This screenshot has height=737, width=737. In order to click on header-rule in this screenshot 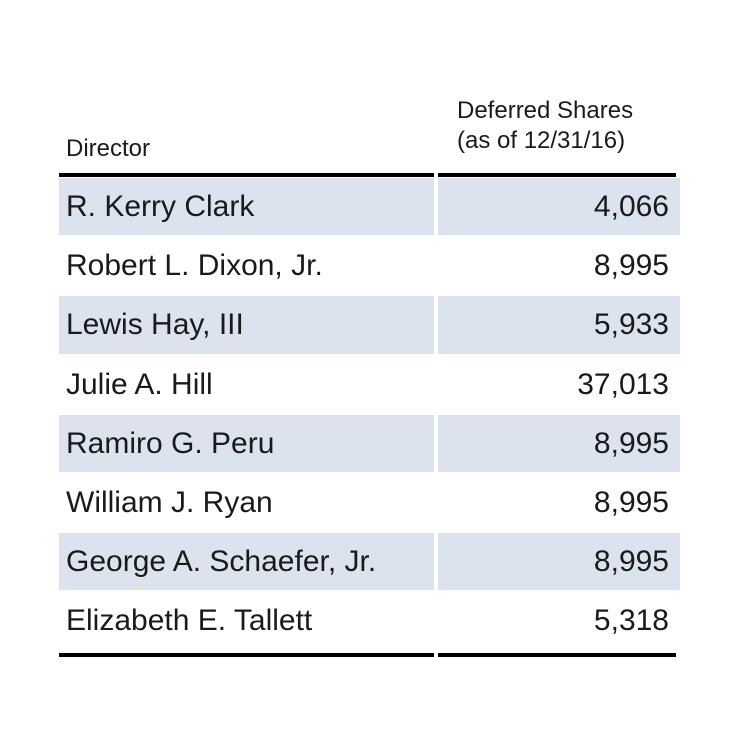, I will do `click(369, 175)`.